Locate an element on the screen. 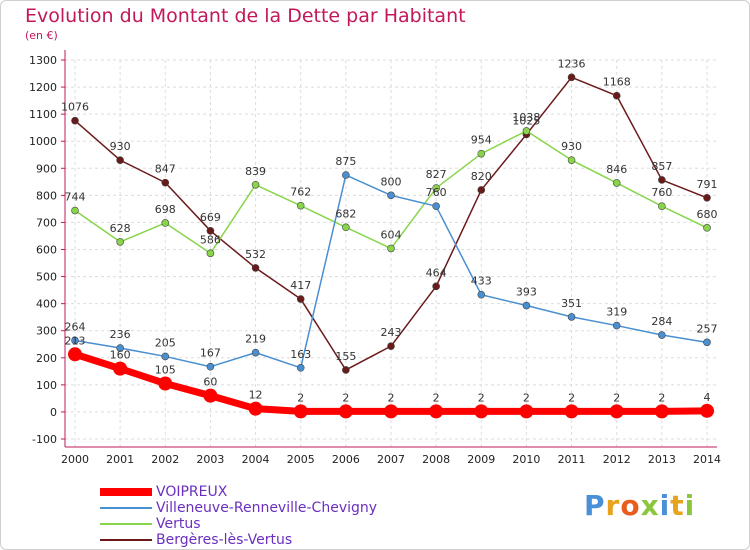  x-tick-label: 2011 is located at coordinates (572, 459).